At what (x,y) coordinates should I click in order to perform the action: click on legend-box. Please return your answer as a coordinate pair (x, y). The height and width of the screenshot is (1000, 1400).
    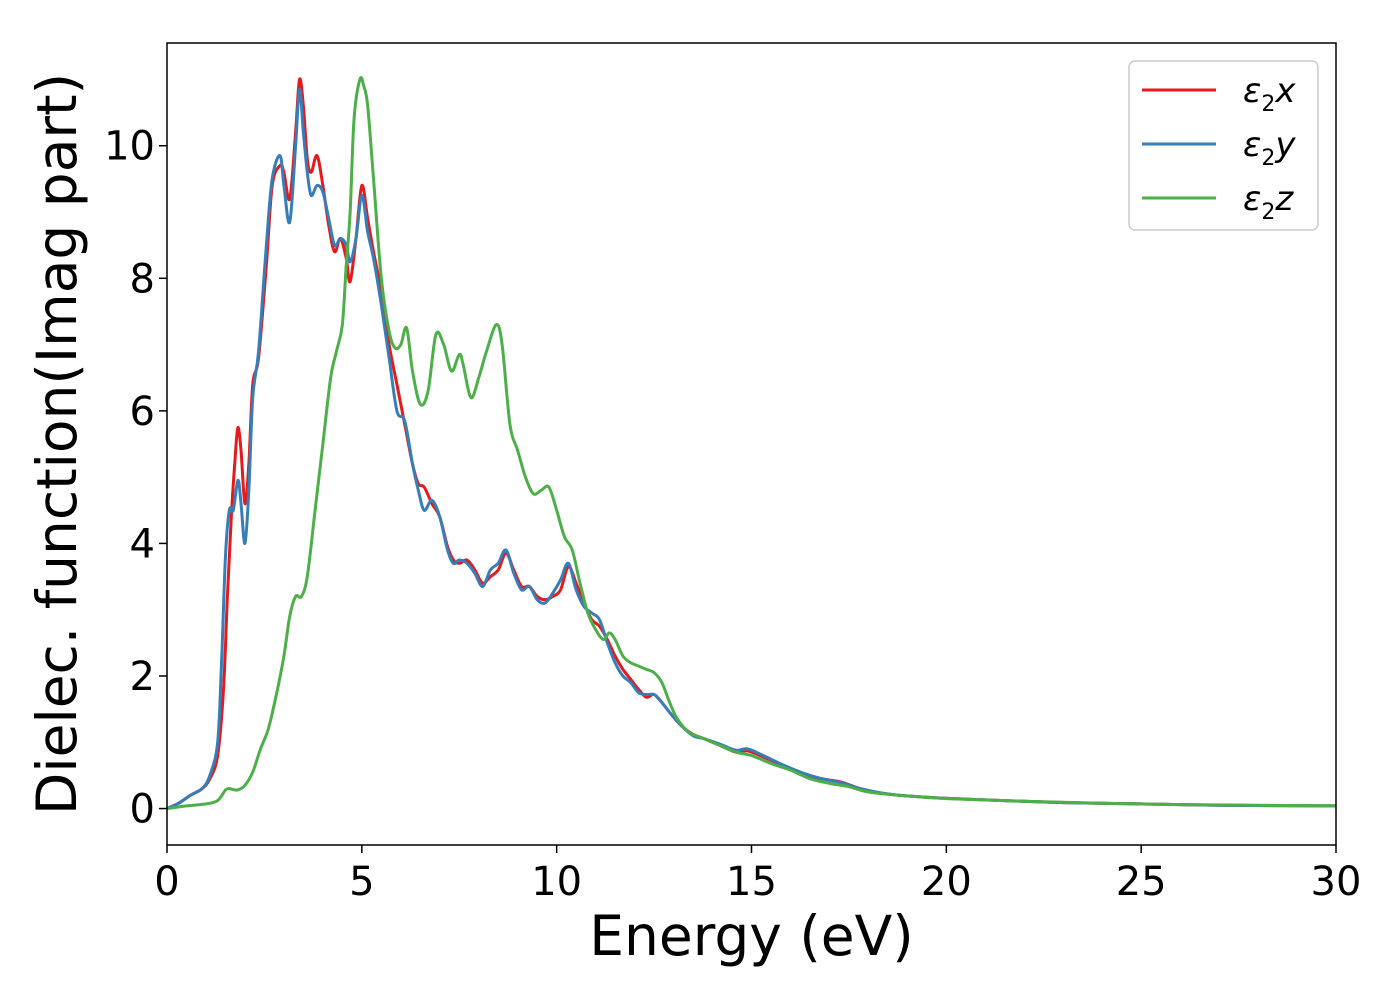
    Looking at the image, I should click on (1223, 145).